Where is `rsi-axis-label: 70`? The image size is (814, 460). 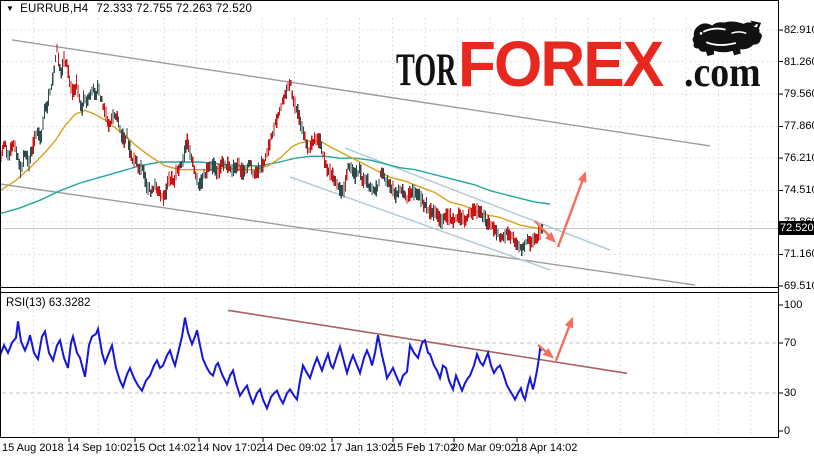
rsi-axis-label: 70 is located at coordinates (790, 342).